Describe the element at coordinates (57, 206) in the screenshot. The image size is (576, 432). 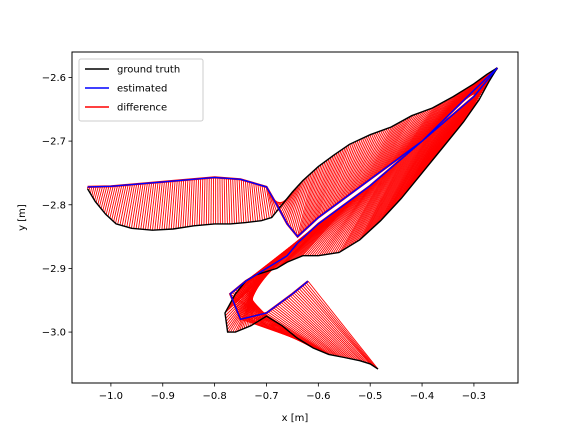
I see `y-axis-ticks: −2.6 −2.7 −2.8 −2.9 −3.0` at that location.